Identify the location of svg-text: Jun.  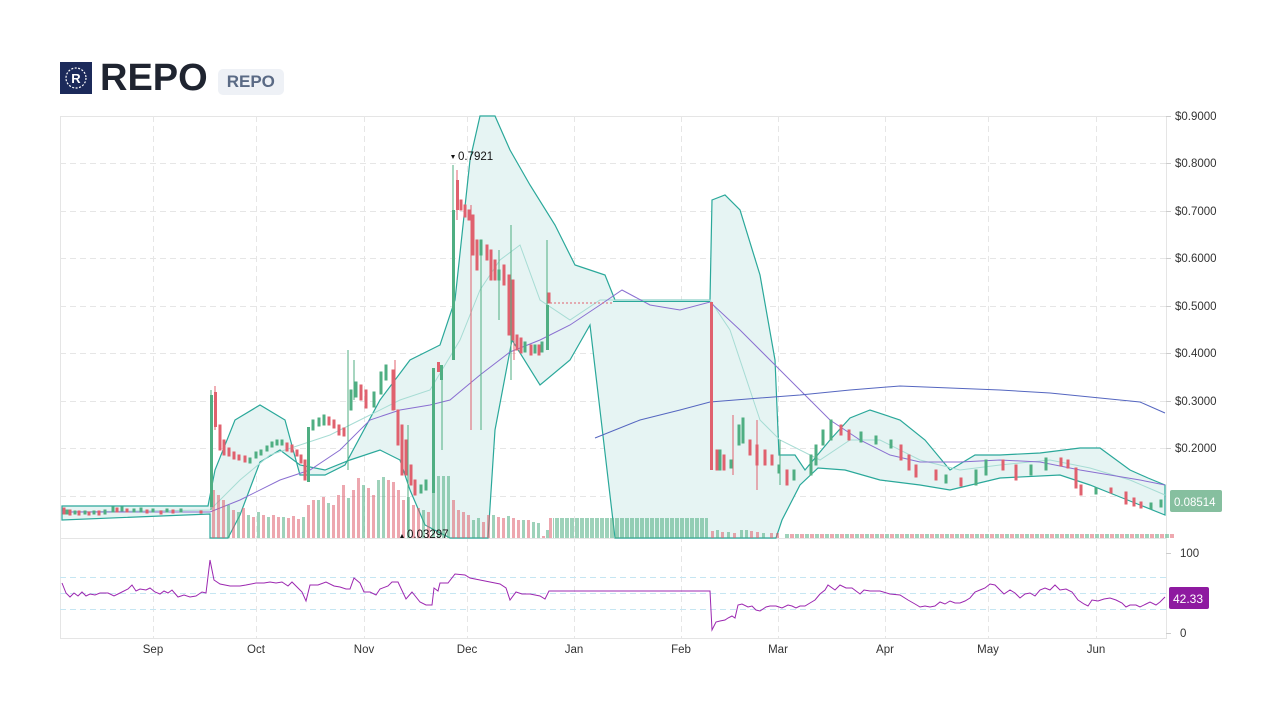
(1096, 650).